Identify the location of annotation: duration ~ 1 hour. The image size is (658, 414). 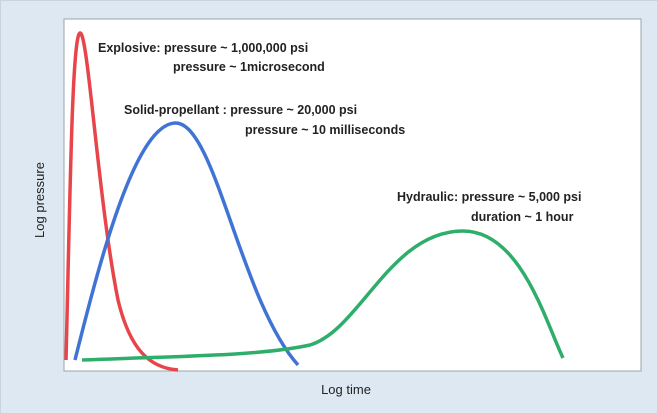
(522, 217).